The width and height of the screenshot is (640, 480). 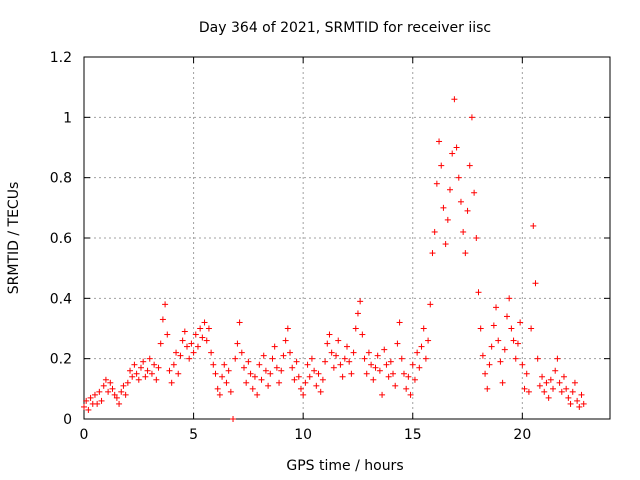 What do you see at coordinates (14, 238) in the screenshot?
I see `y-axis-label: SRMTID / TECUs` at bounding box center [14, 238].